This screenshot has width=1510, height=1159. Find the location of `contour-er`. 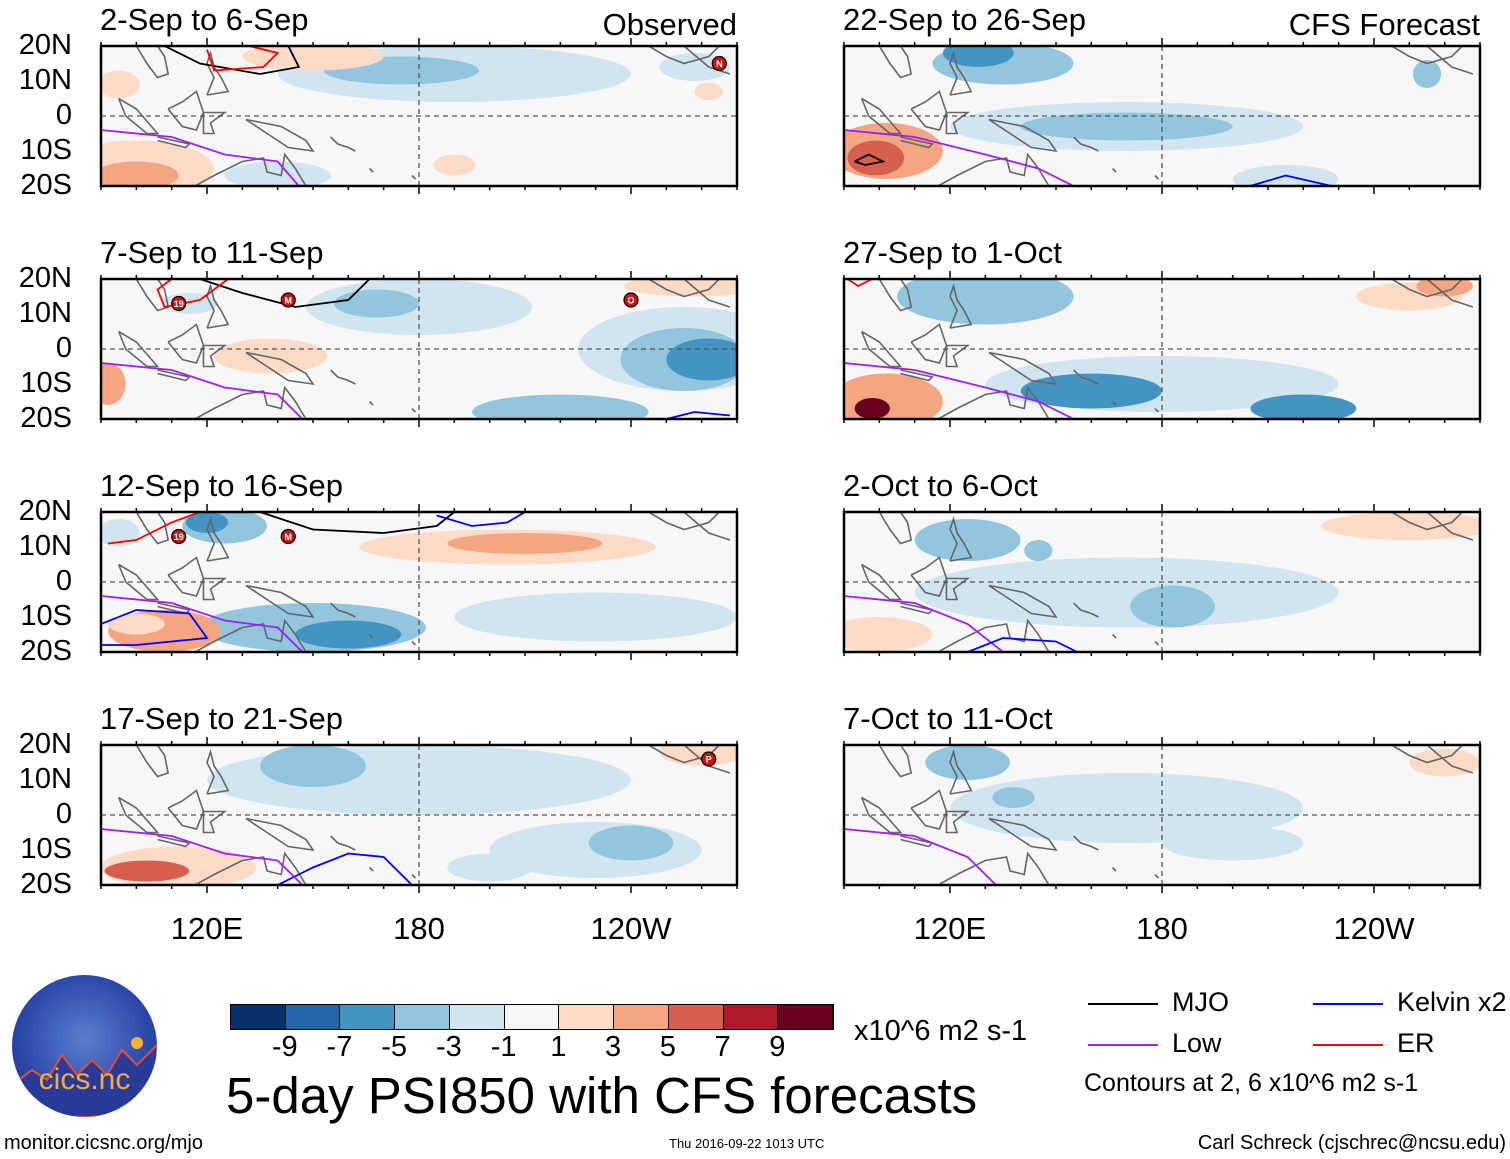

contour-er is located at coordinates (860, 283).